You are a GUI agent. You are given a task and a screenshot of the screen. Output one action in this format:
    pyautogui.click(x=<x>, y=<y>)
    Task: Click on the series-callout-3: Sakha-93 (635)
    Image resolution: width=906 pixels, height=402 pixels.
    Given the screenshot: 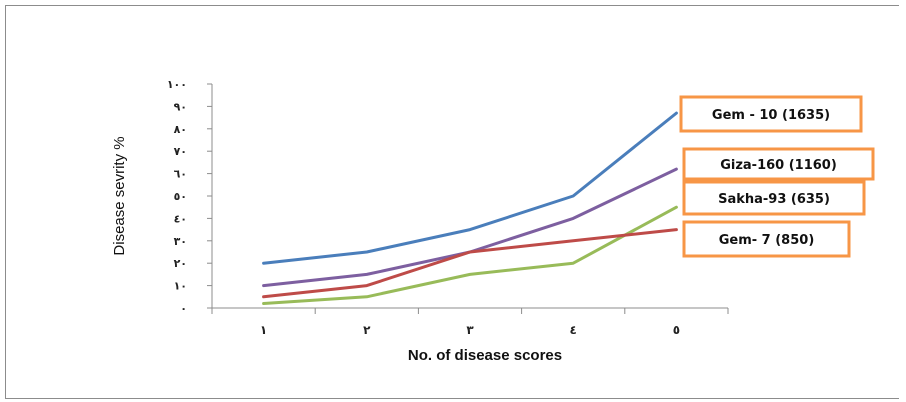 What is the action you would take?
    pyautogui.click(x=774, y=198)
    